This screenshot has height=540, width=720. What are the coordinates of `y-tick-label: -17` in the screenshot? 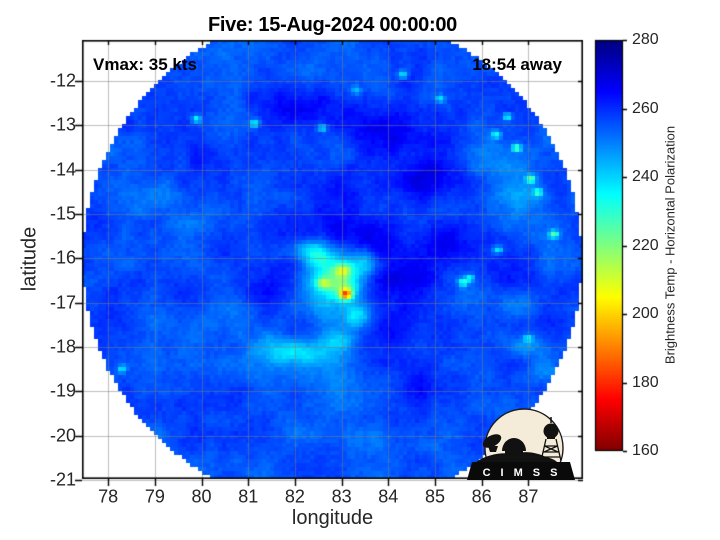 It's located at (62, 302).